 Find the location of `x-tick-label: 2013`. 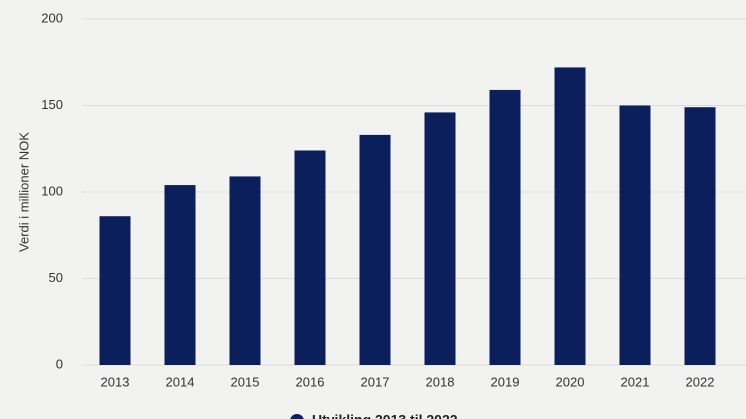

x-tick-label: 2013 is located at coordinates (115, 381).